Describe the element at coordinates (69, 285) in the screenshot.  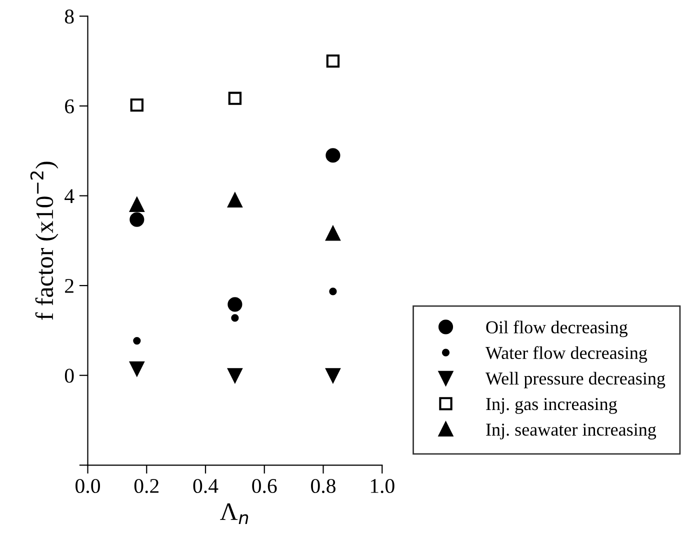
I see `y-tick-label: 2` at that location.